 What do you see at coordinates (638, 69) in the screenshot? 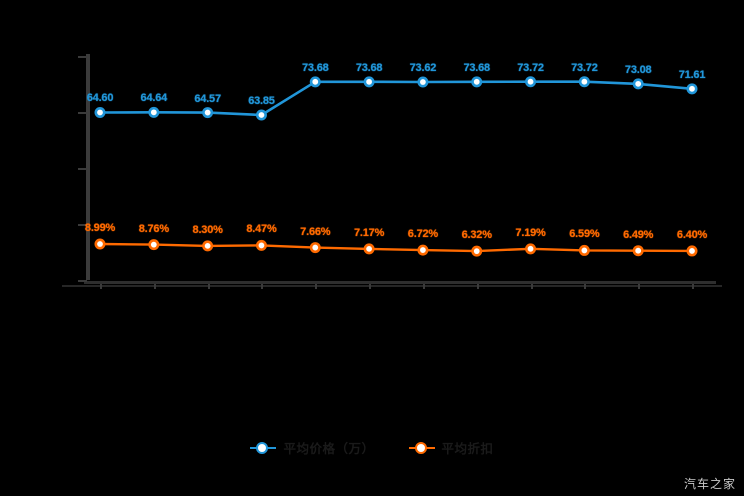
I see `data-label: 73.08` at bounding box center [638, 69].